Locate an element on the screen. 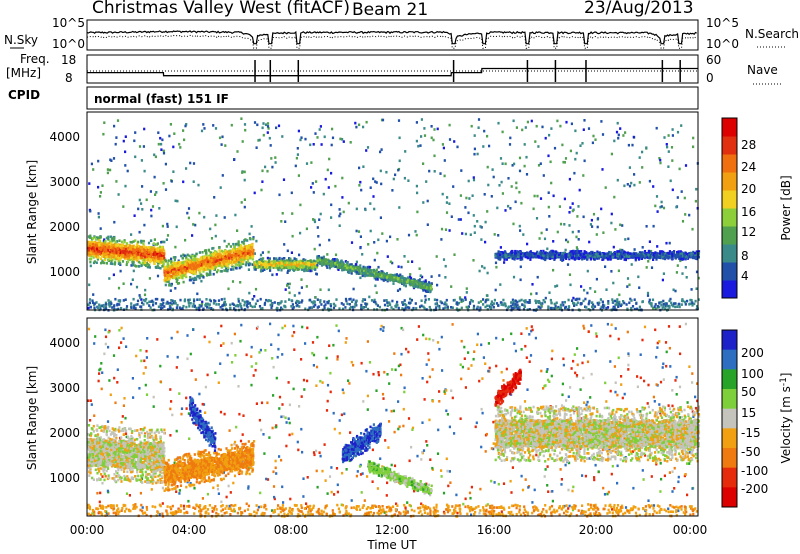 The height and width of the screenshot is (554, 800). freq-right-tick-low: 0 is located at coordinates (710, 78).